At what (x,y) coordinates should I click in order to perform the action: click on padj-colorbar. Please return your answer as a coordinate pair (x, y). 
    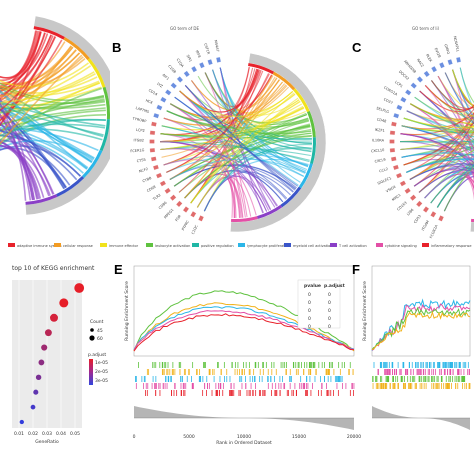
    Looking at the image, I should click on (91, 372).